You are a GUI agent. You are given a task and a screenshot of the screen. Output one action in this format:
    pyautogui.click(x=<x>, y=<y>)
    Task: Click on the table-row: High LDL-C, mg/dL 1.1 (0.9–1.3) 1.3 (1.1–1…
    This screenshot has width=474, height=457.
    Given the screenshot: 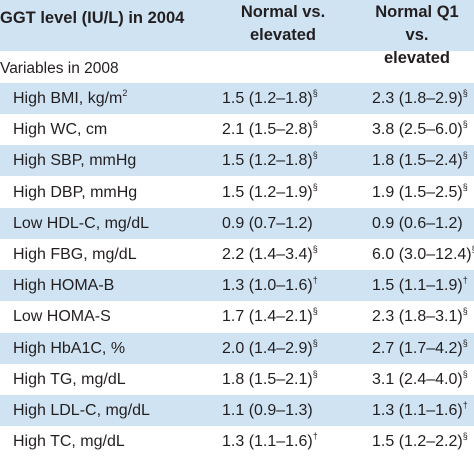 What is the action you would take?
    pyautogui.click(x=237, y=410)
    